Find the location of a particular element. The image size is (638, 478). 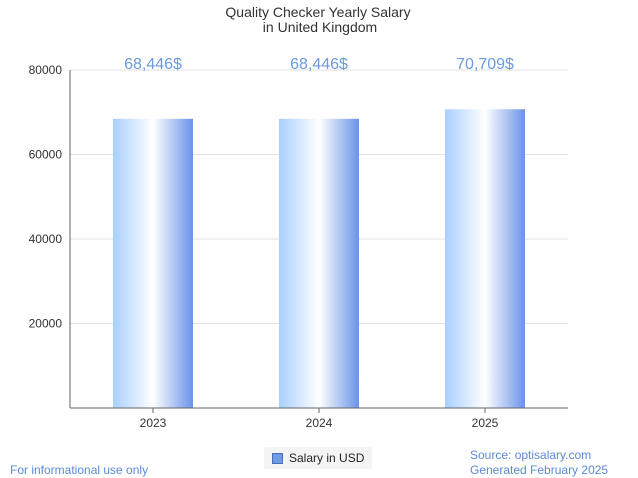

bar-2023 is located at coordinates (153, 263).